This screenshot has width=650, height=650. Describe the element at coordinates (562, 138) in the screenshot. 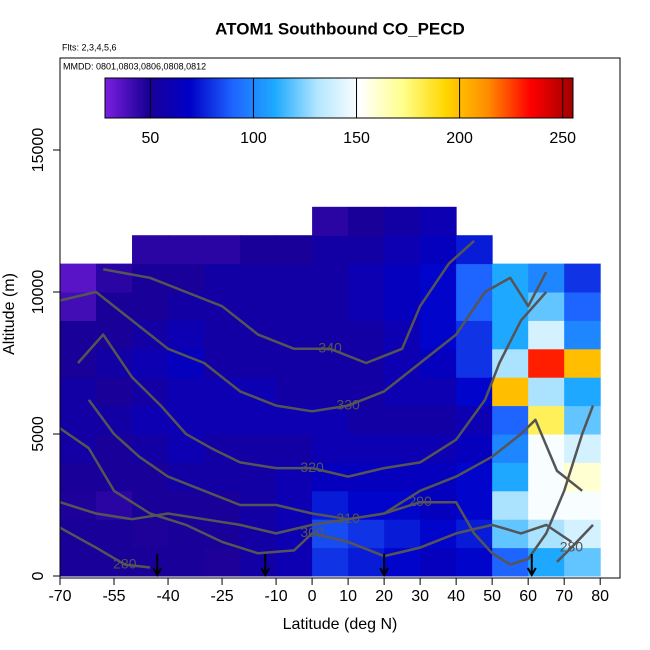

I see `colorbar-tick-label: 250` at that location.